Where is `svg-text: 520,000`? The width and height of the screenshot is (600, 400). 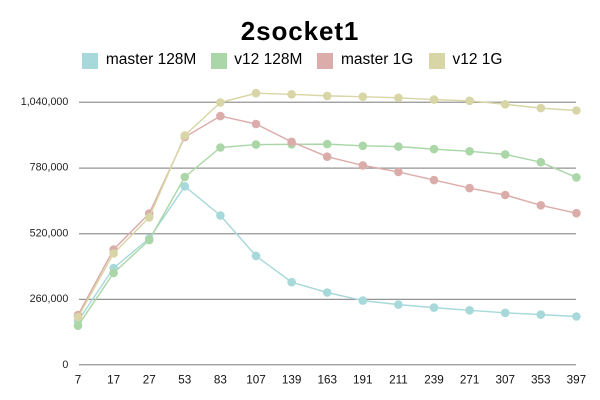
svg-text: 520,000 is located at coordinates (49, 233).